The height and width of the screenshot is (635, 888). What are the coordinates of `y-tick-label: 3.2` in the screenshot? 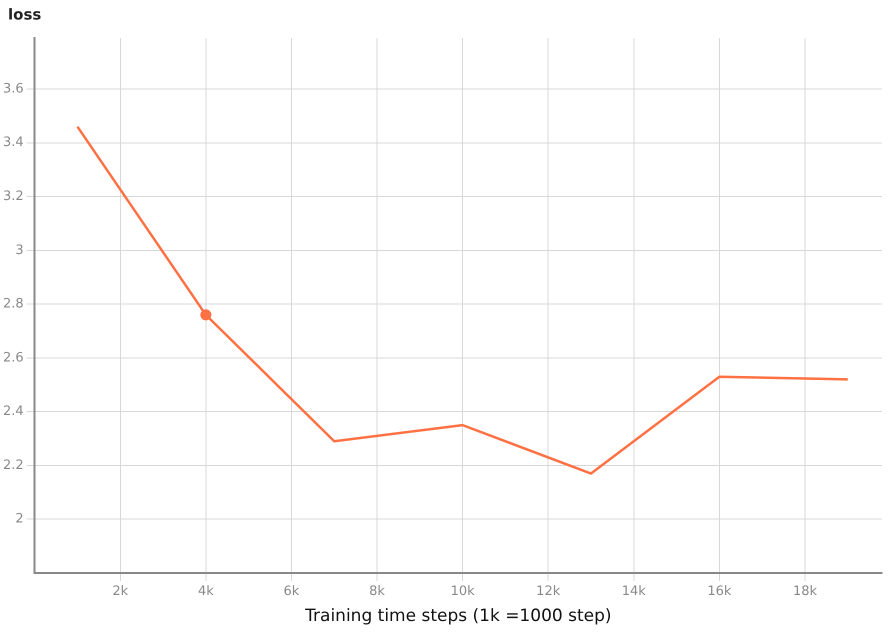 It's located at (13, 196).